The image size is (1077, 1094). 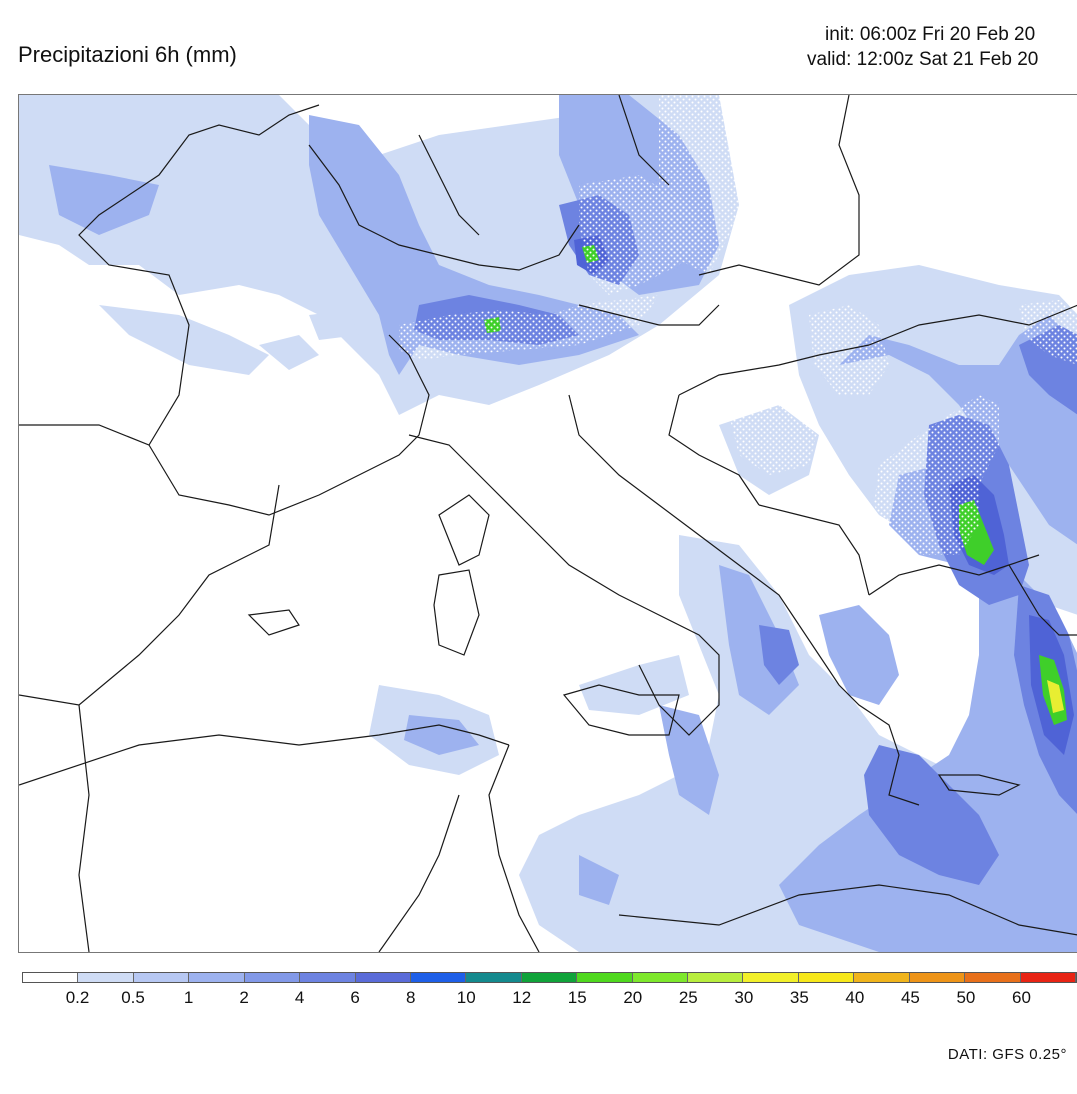 I want to click on legend-label: 1, so click(x=188, y=997).